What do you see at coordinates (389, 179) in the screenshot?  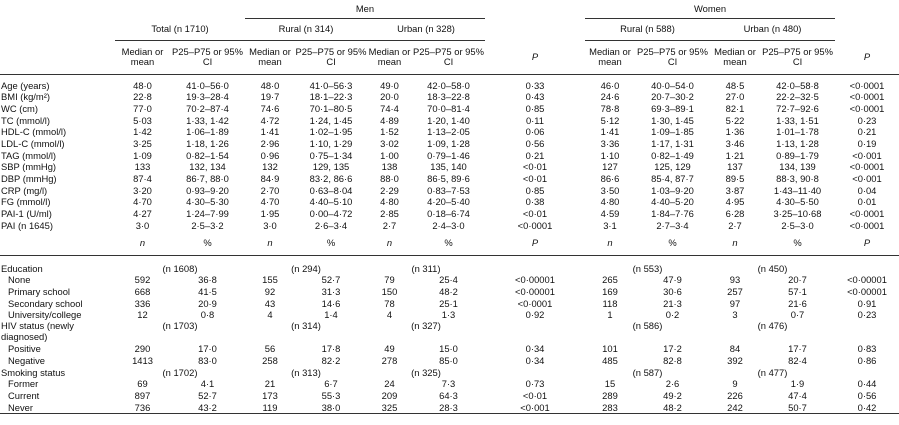 I see `cell: 88·0` at bounding box center [389, 179].